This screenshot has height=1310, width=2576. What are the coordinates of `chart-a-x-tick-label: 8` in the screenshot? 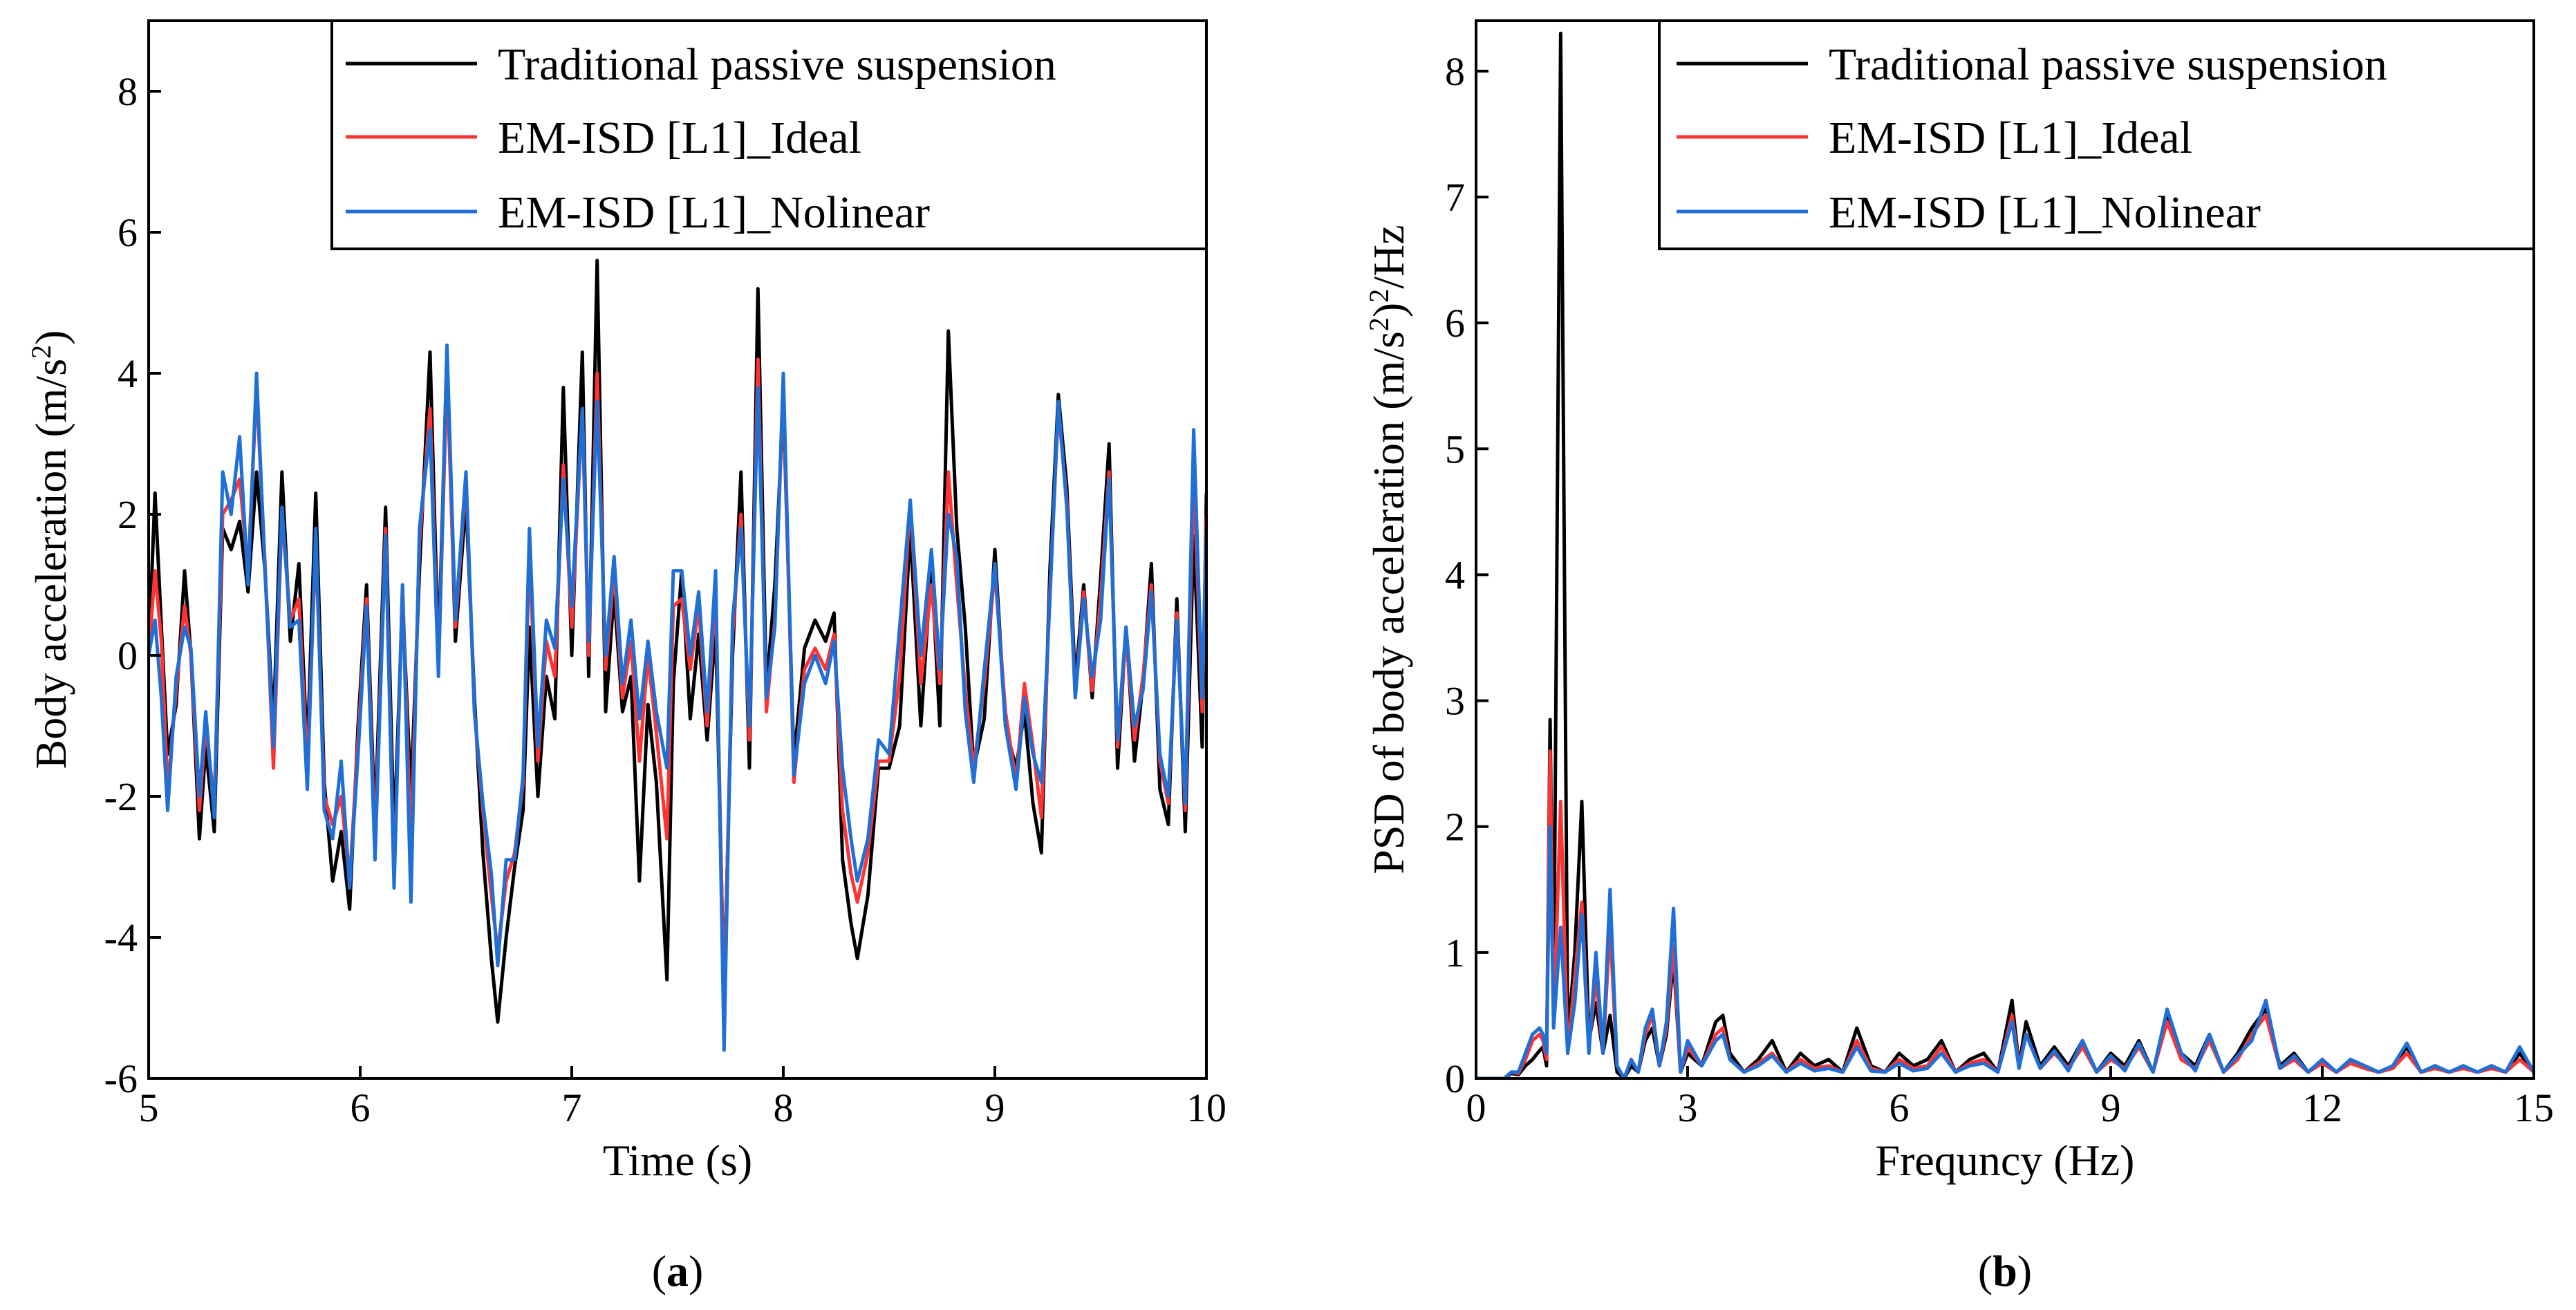 It's located at (784, 1107).